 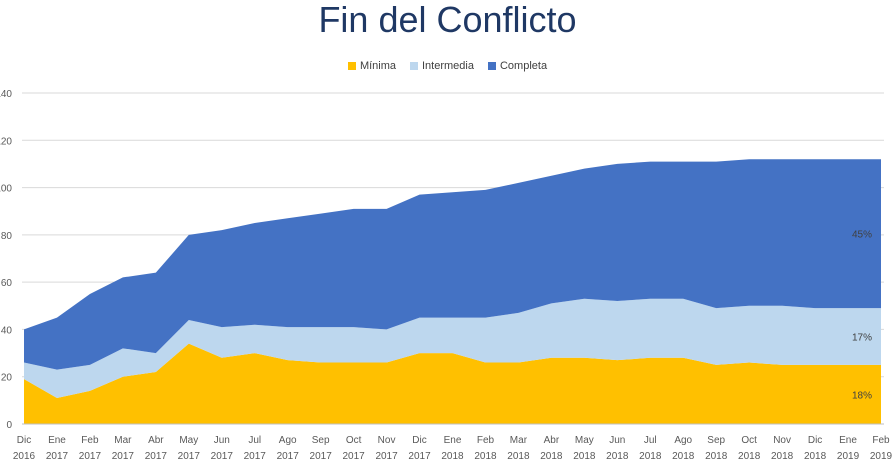 I want to click on x-tick-label: Jul 2017, so click(x=255, y=448).